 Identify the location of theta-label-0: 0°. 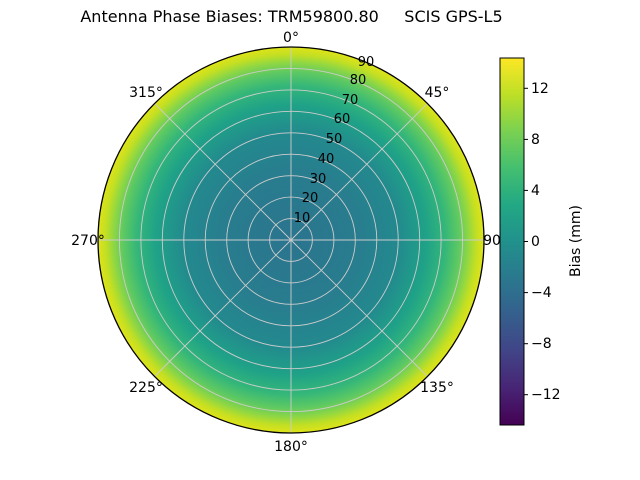
(291, 38).